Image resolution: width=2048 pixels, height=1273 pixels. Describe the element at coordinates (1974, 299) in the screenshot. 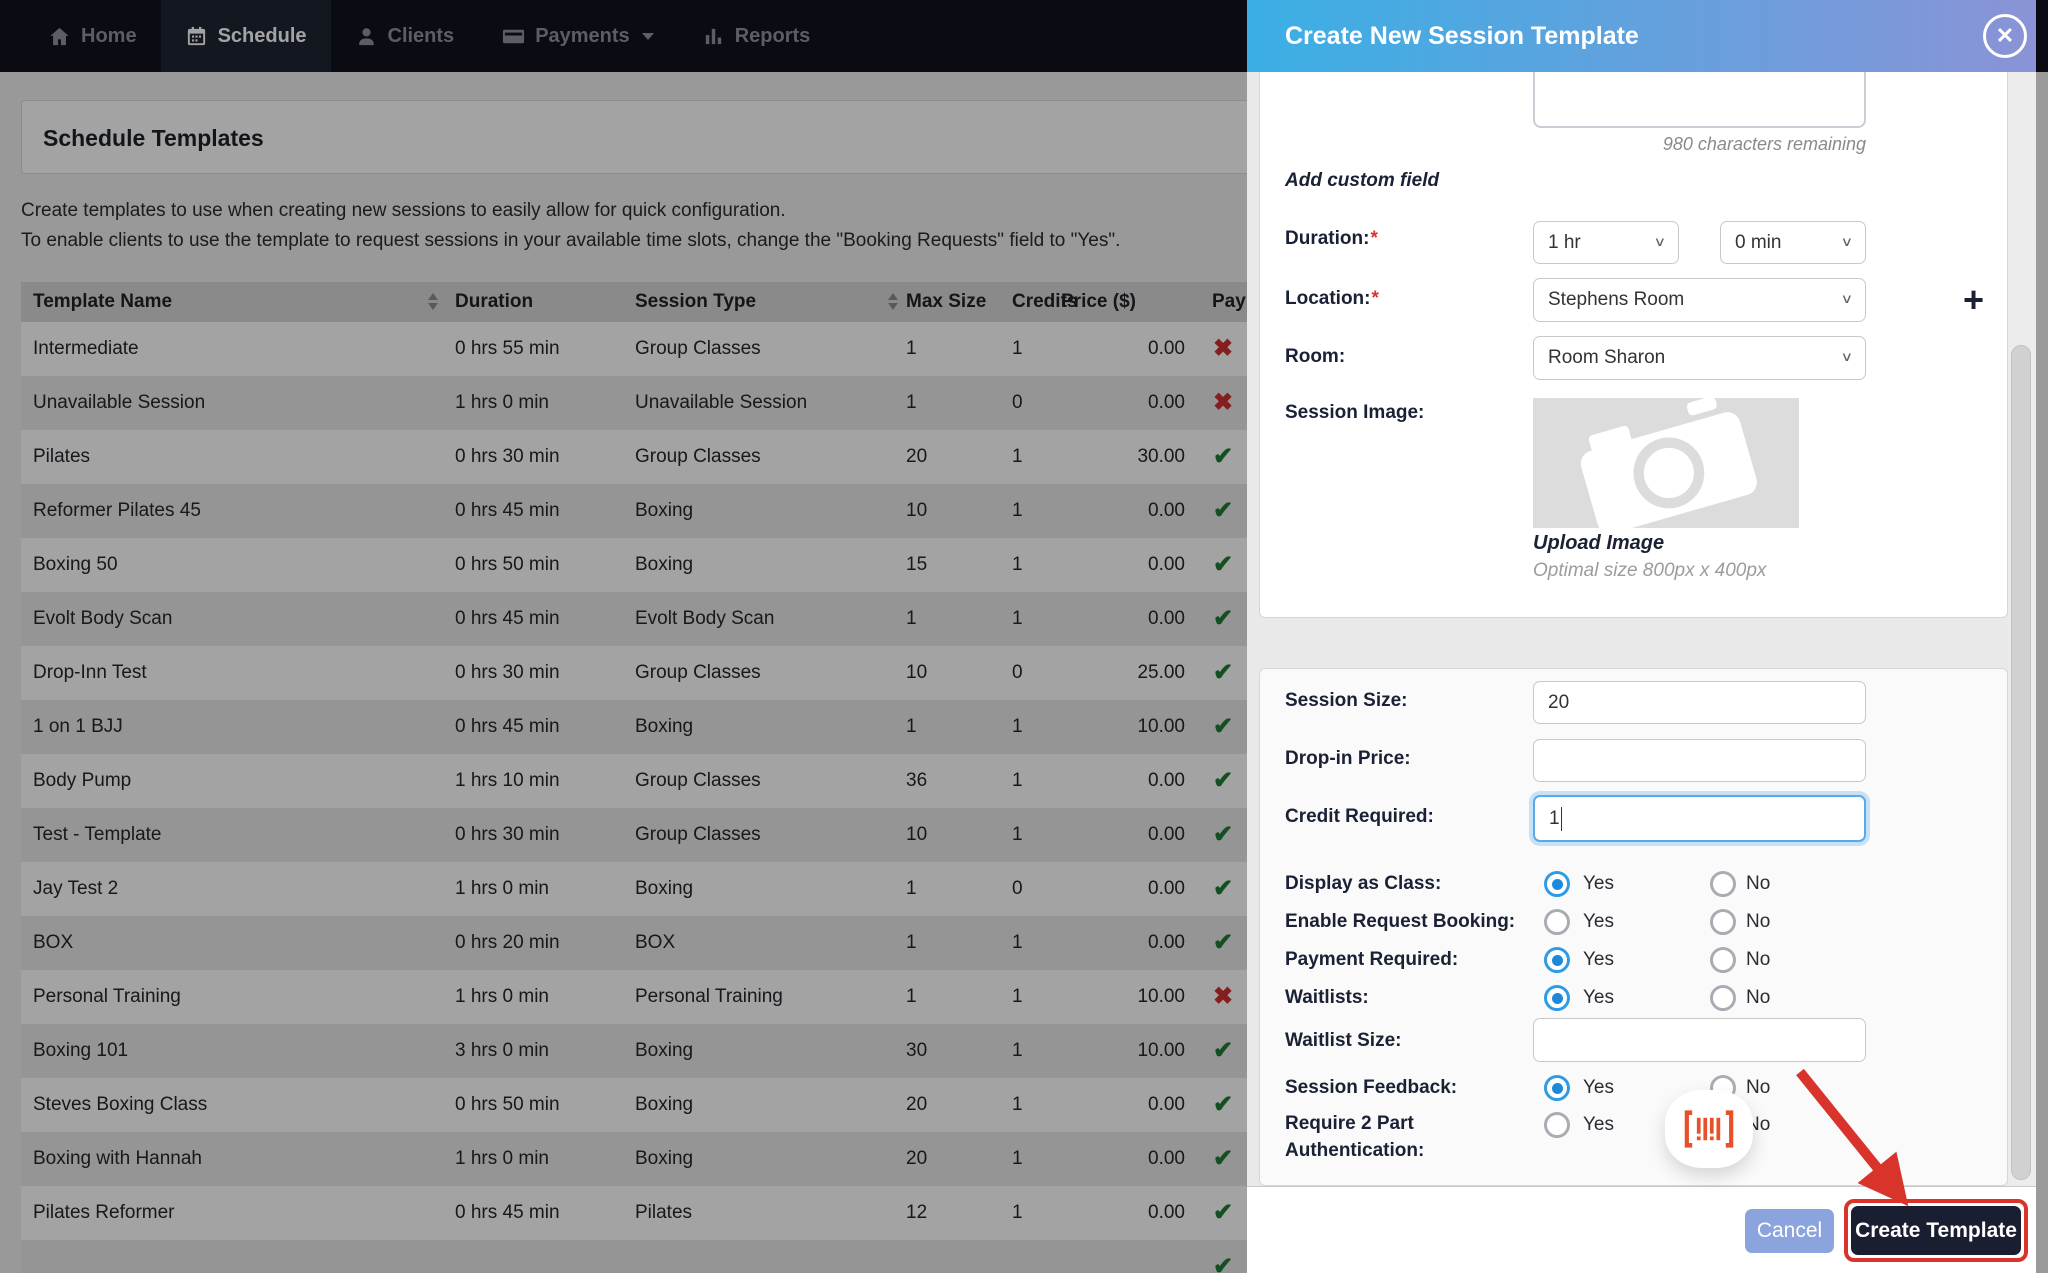

I see `add-location-button: +` at that location.